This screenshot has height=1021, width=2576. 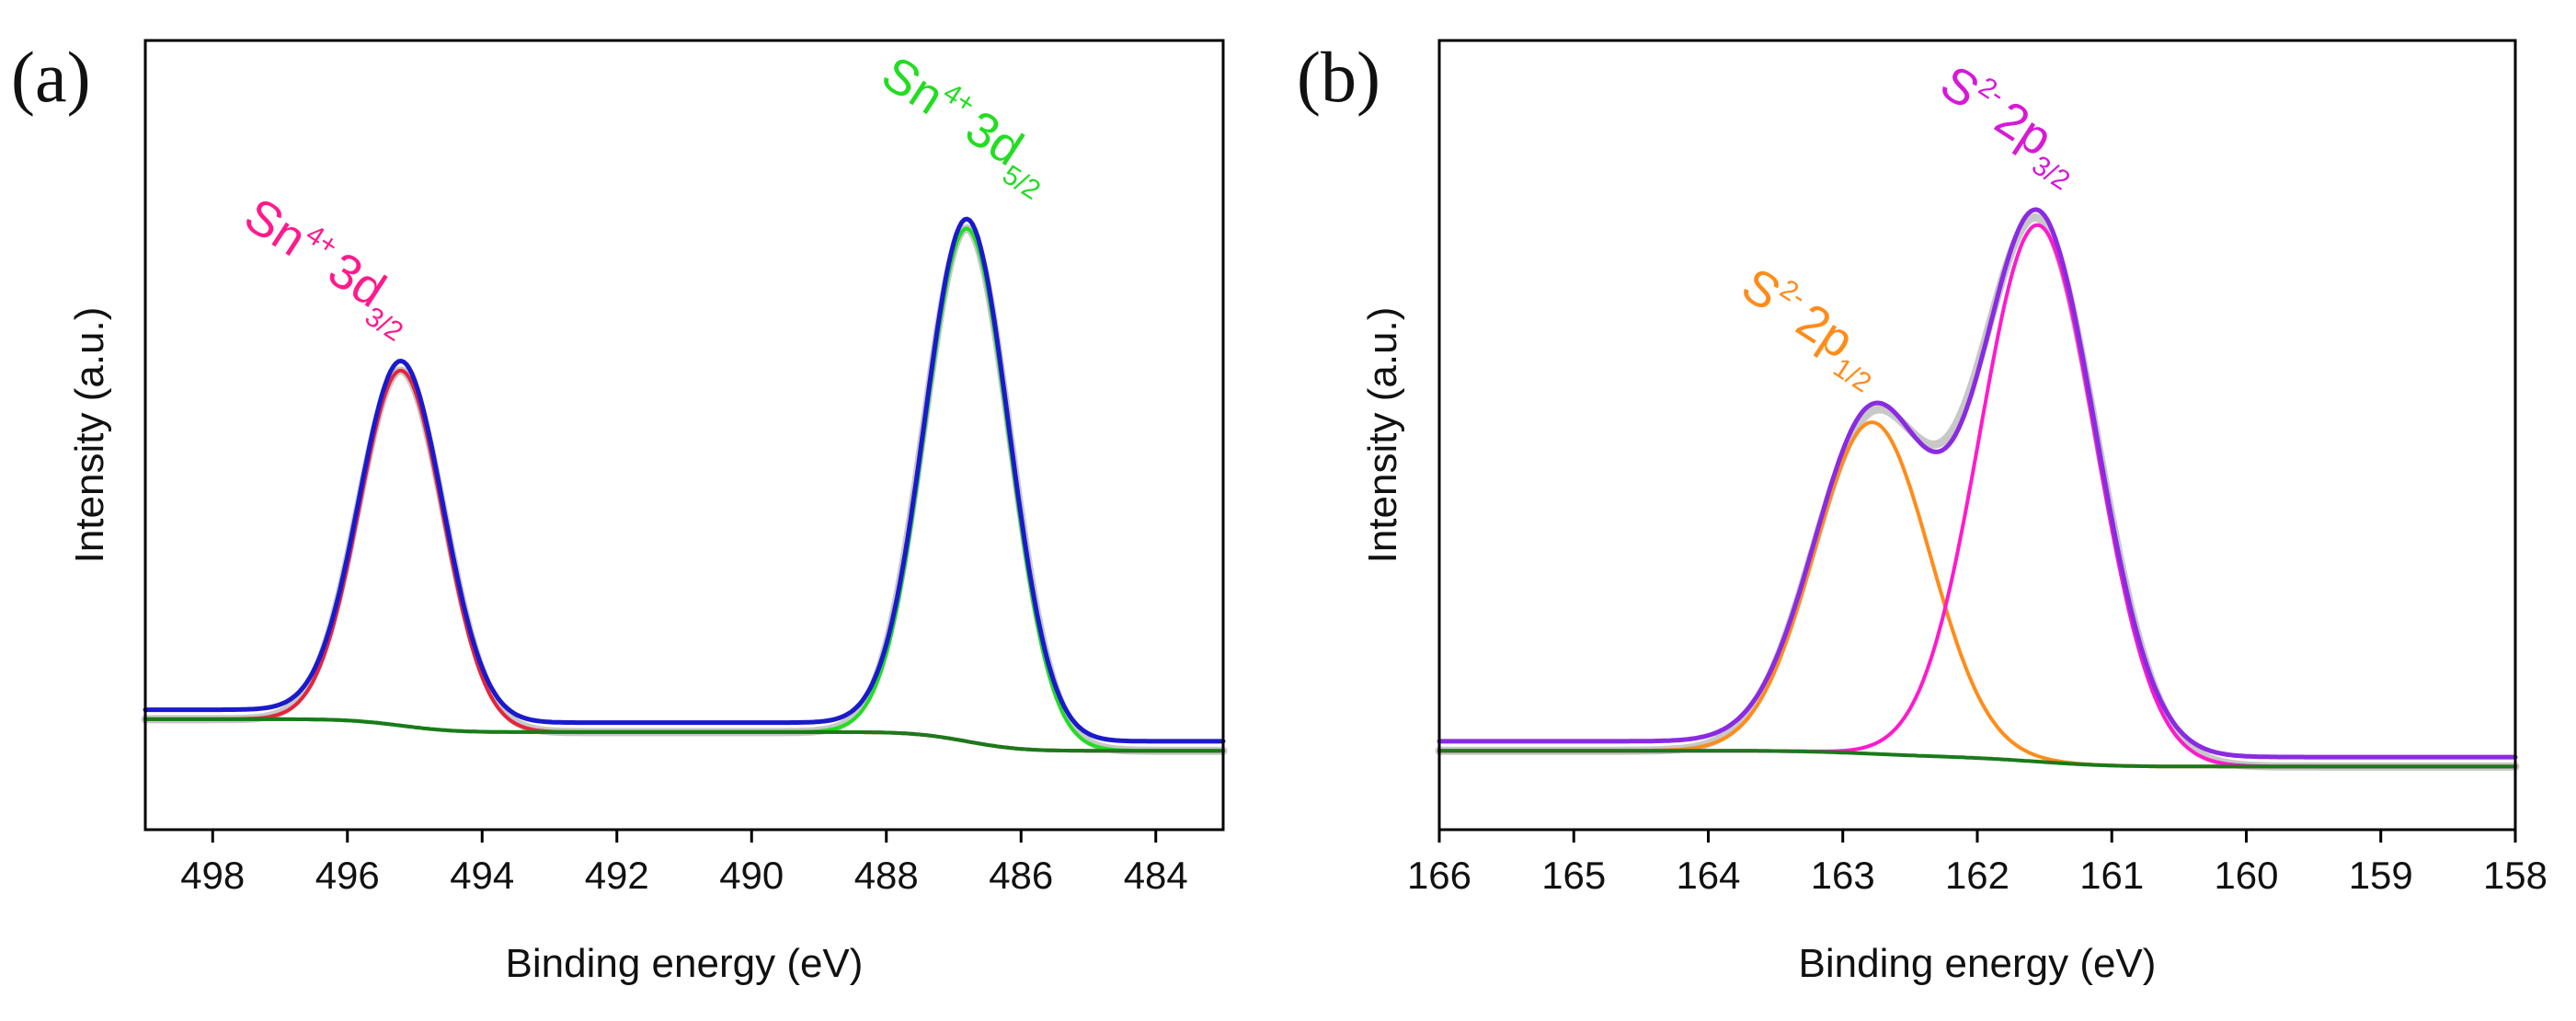 What do you see at coordinates (1573, 876) in the screenshot?
I see `panel-b-x-tick-label: 165` at bounding box center [1573, 876].